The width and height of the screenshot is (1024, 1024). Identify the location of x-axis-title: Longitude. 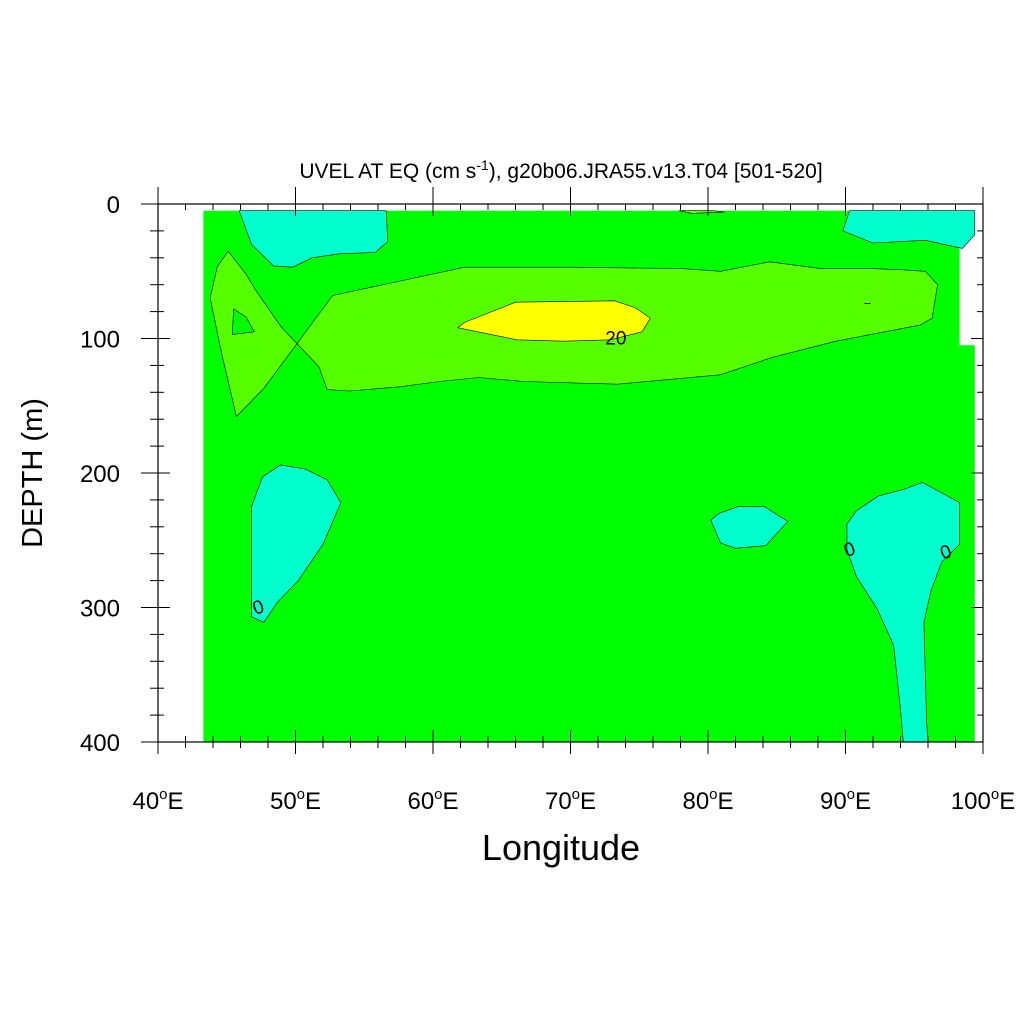
(561, 847).